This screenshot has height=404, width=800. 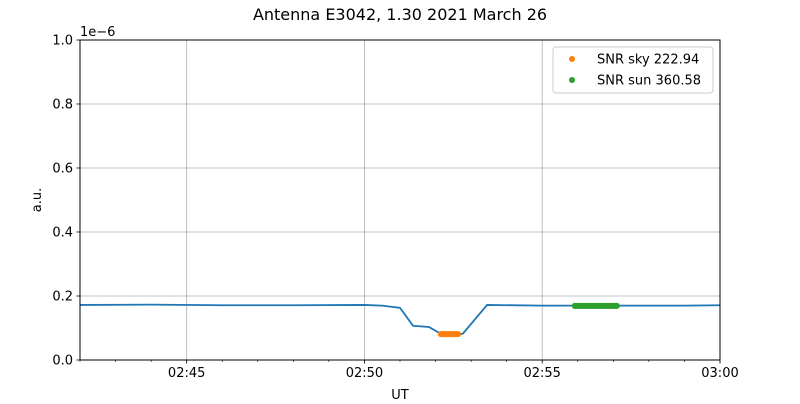 I want to click on x-axis-label: UT, so click(x=400, y=394).